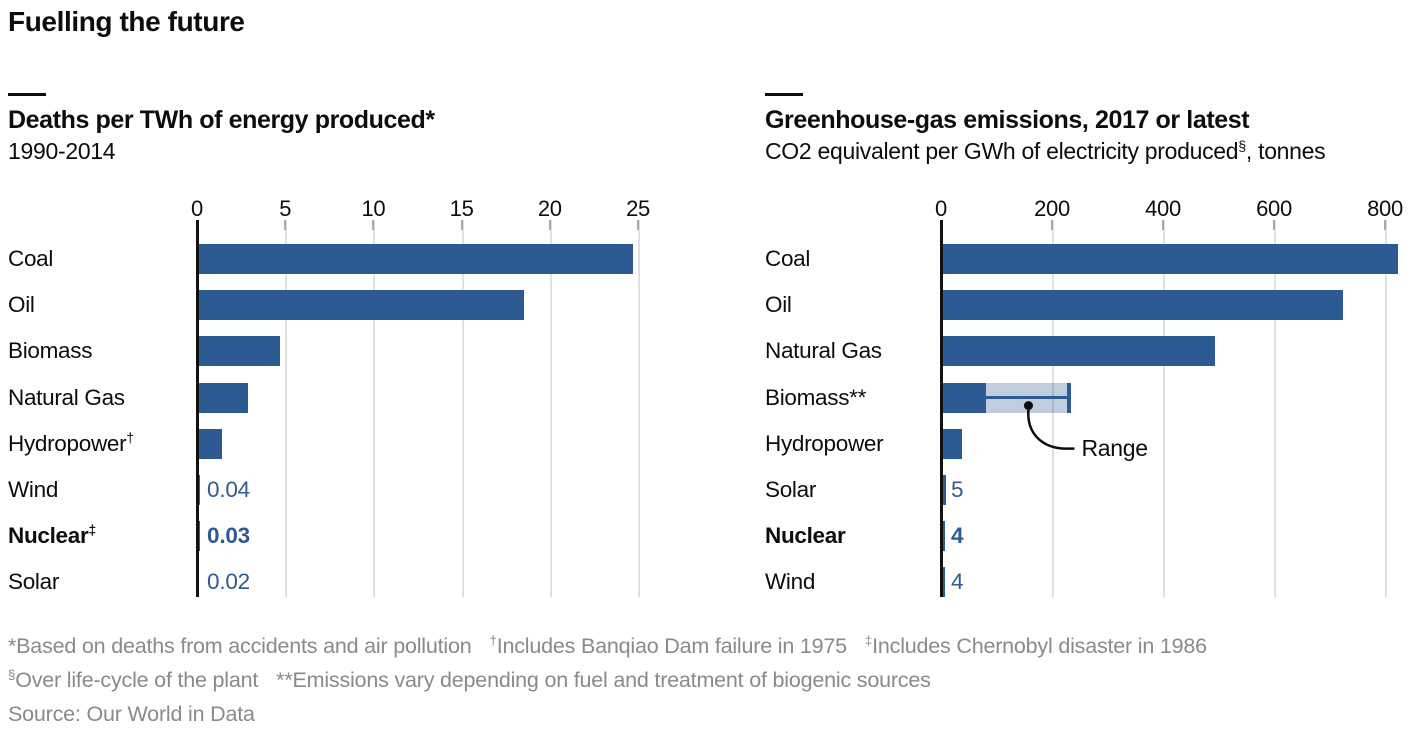 This screenshot has width=1420, height=744. Describe the element at coordinates (1114, 447) in the screenshot. I see `range-annotation-label: Range` at that location.